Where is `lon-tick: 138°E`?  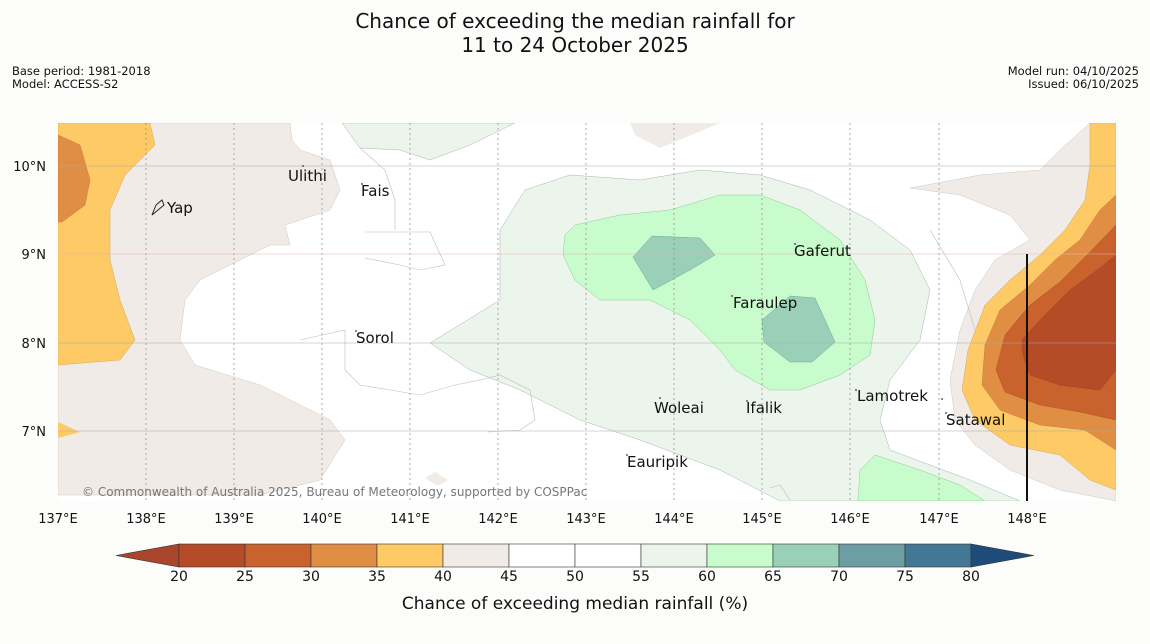 lon-tick: 138°E is located at coordinates (146, 519).